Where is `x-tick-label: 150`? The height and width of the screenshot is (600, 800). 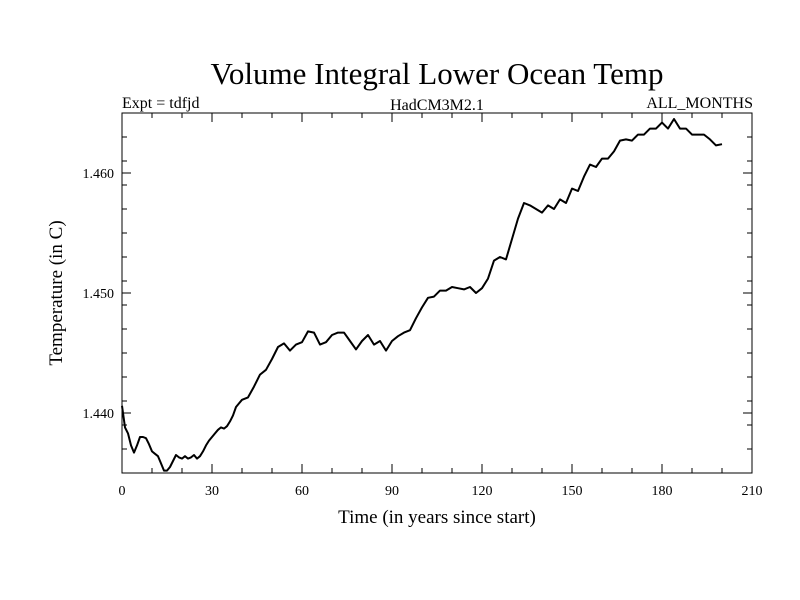
x-tick-label: 150 is located at coordinates (572, 491).